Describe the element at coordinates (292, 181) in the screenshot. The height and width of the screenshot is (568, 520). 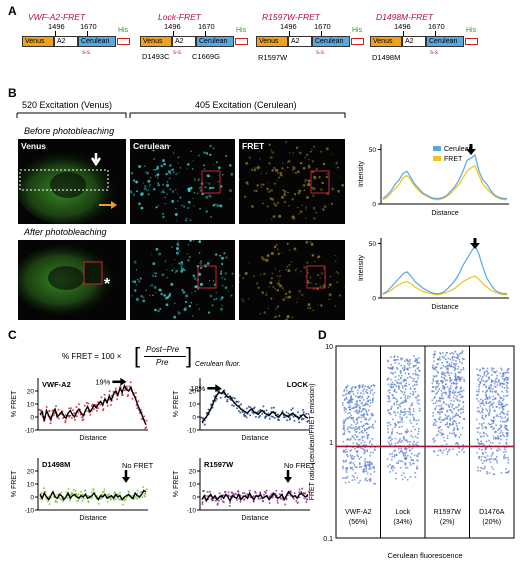
I see `image-fret-before: FRET` at that location.